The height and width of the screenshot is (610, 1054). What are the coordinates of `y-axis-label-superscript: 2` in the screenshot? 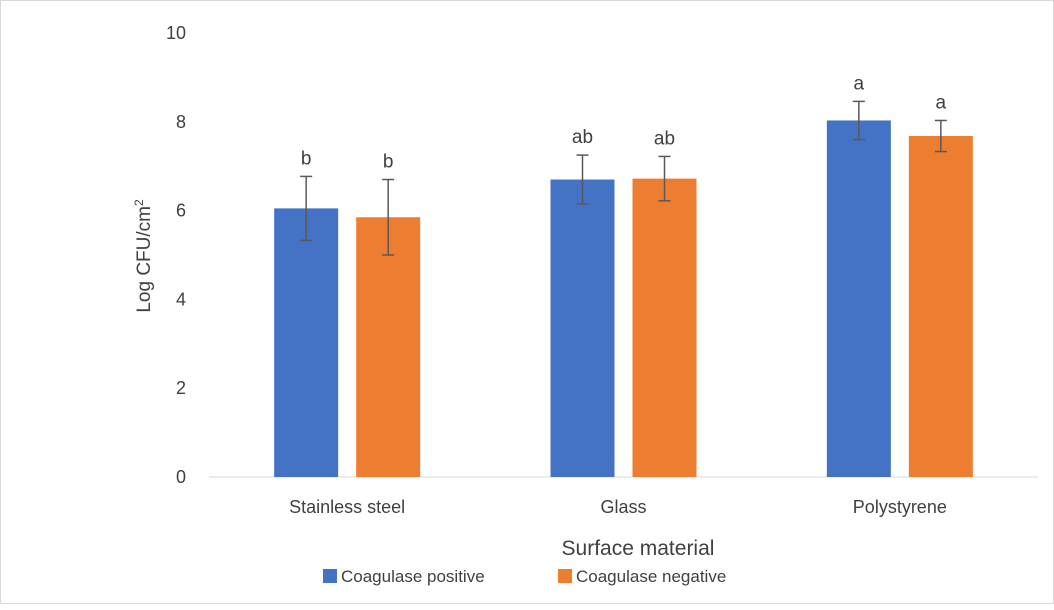 It's located at (139, 202).